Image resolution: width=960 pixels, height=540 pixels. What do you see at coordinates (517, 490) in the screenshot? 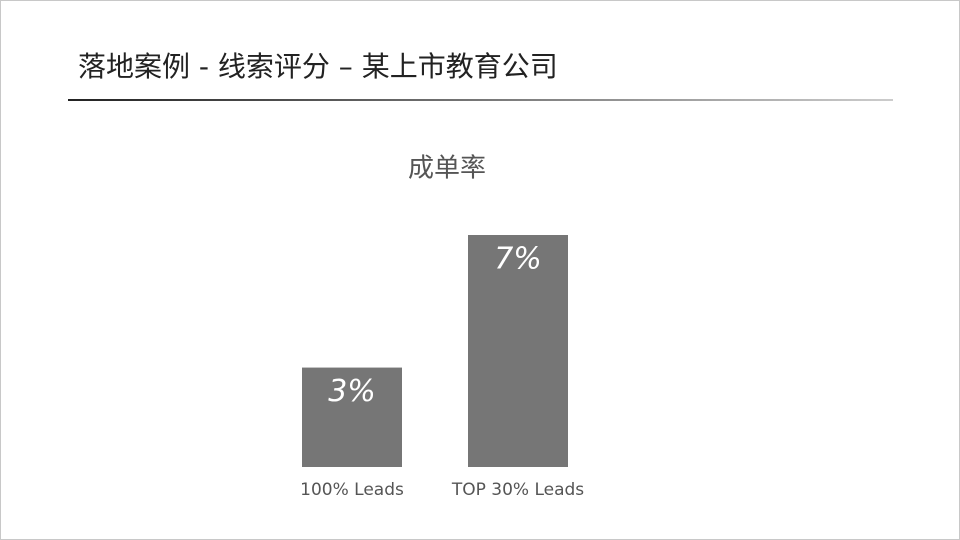
I see `x-tick-label: TOP 30% Leads` at bounding box center [517, 490].